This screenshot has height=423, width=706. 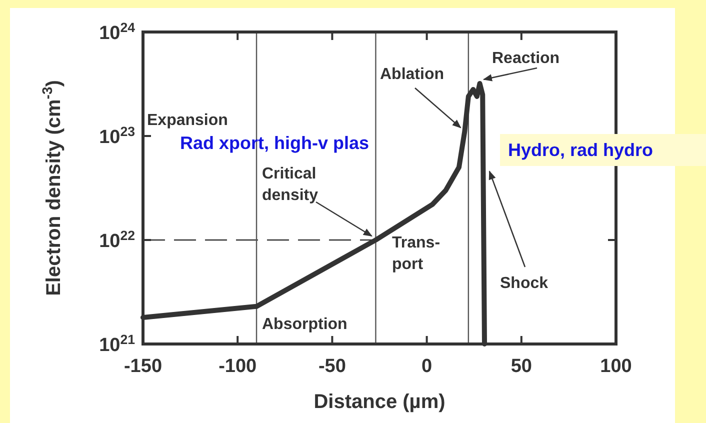 What do you see at coordinates (143, 366) in the screenshot?
I see `x-tick-label: -150` at bounding box center [143, 366].